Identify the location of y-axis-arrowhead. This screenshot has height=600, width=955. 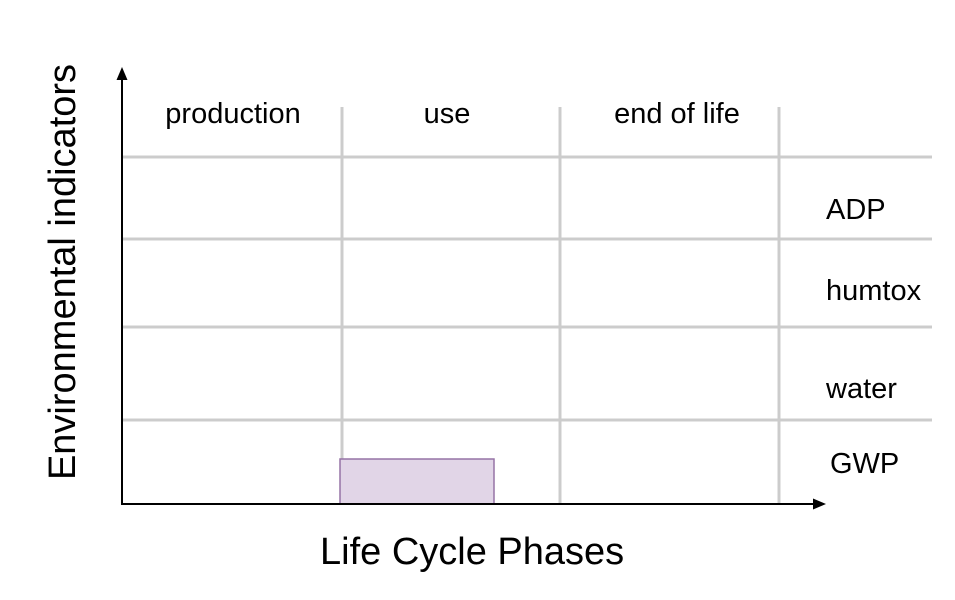
(122, 73).